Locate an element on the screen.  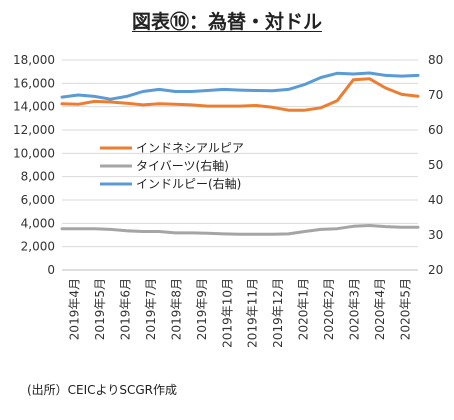
x-tick-label: 2019年9月 is located at coordinates (202, 309).